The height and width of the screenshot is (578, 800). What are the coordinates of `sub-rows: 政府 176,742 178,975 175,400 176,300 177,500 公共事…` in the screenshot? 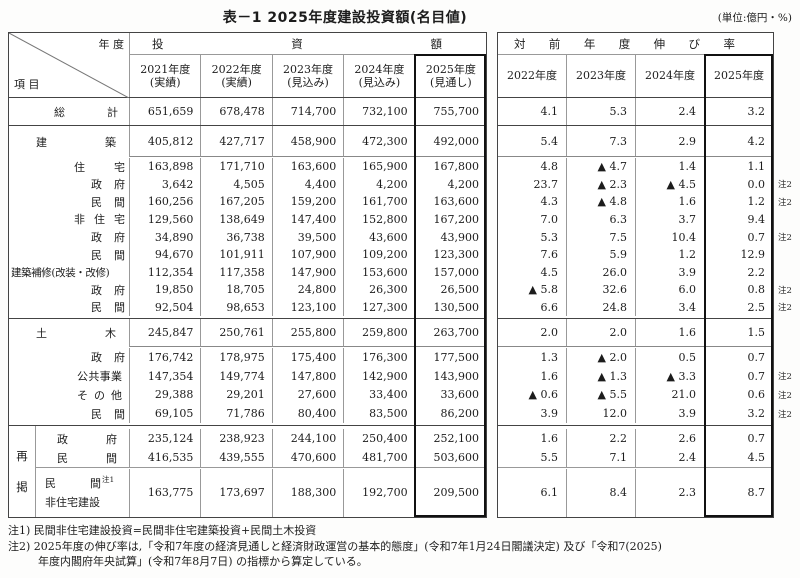 It's located at (247, 385).